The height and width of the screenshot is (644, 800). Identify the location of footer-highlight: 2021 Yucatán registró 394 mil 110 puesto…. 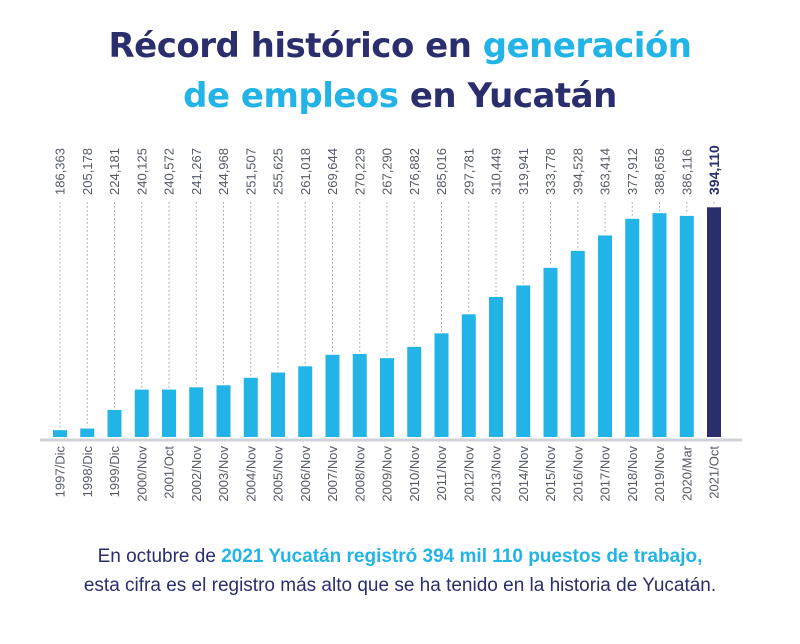
(462, 556).